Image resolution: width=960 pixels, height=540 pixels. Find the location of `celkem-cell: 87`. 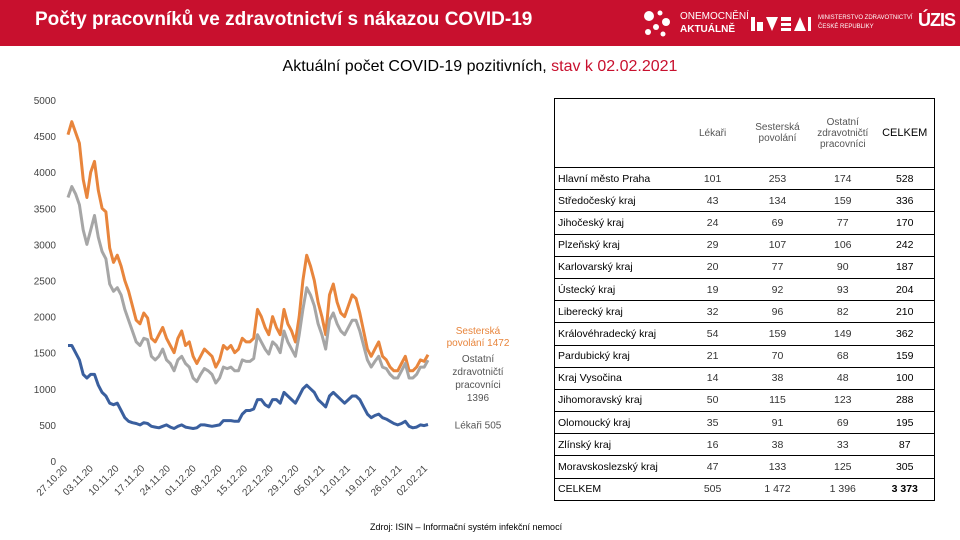

celkem-cell: 87 is located at coordinates (905, 444).